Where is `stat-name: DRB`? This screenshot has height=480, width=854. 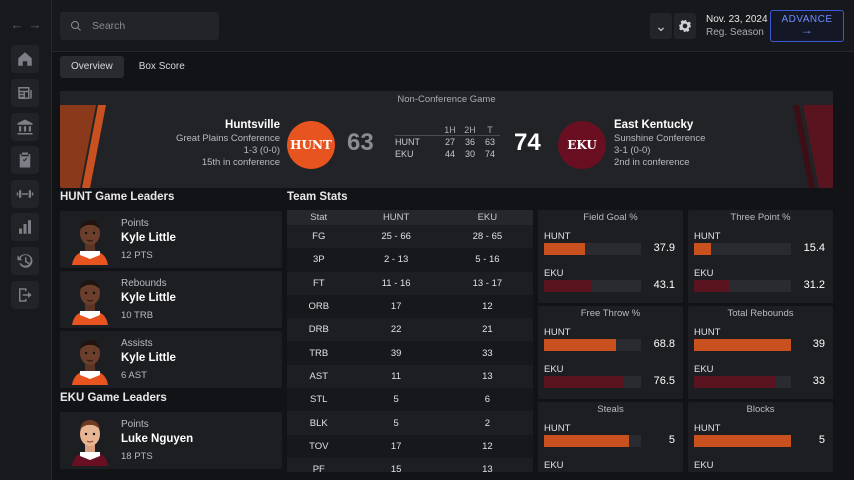
stat-name: DRB is located at coordinates (319, 330).